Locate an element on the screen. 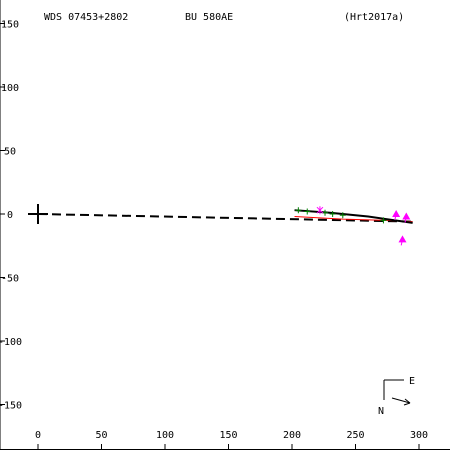 The height and width of the screenshot is (450, 450). x-tick-label: 150 is located at coordinates (228, 435).